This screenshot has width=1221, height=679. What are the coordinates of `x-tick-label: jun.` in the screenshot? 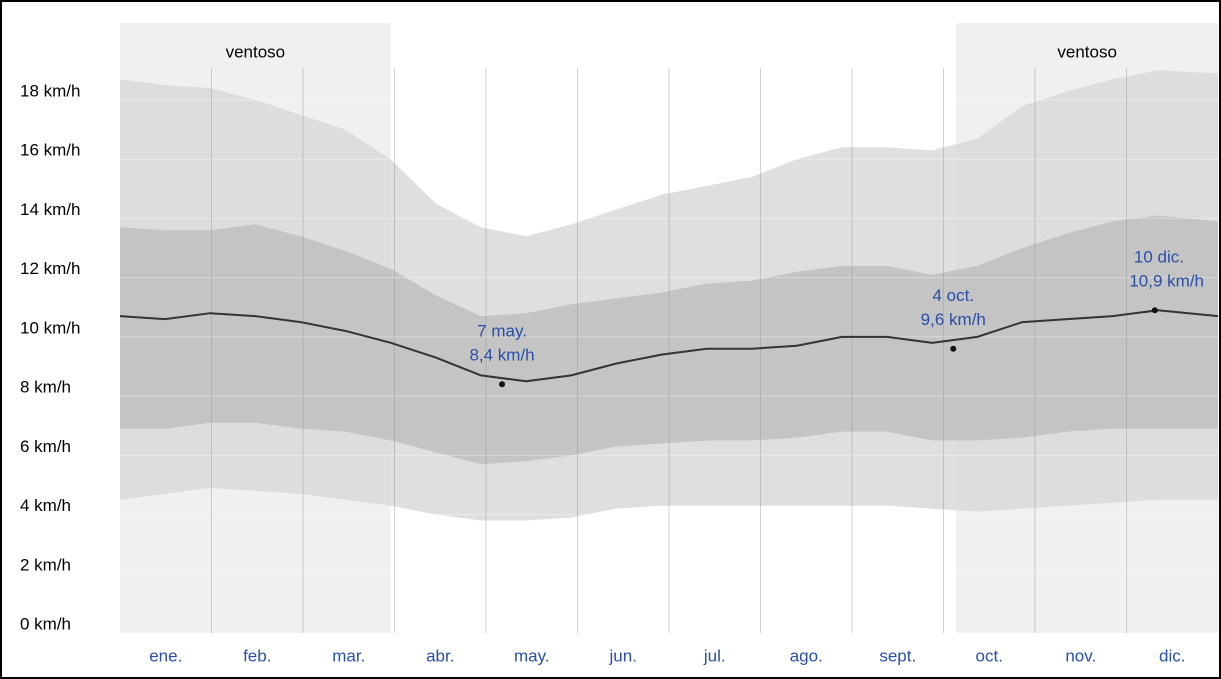 It's located at (623, 655).